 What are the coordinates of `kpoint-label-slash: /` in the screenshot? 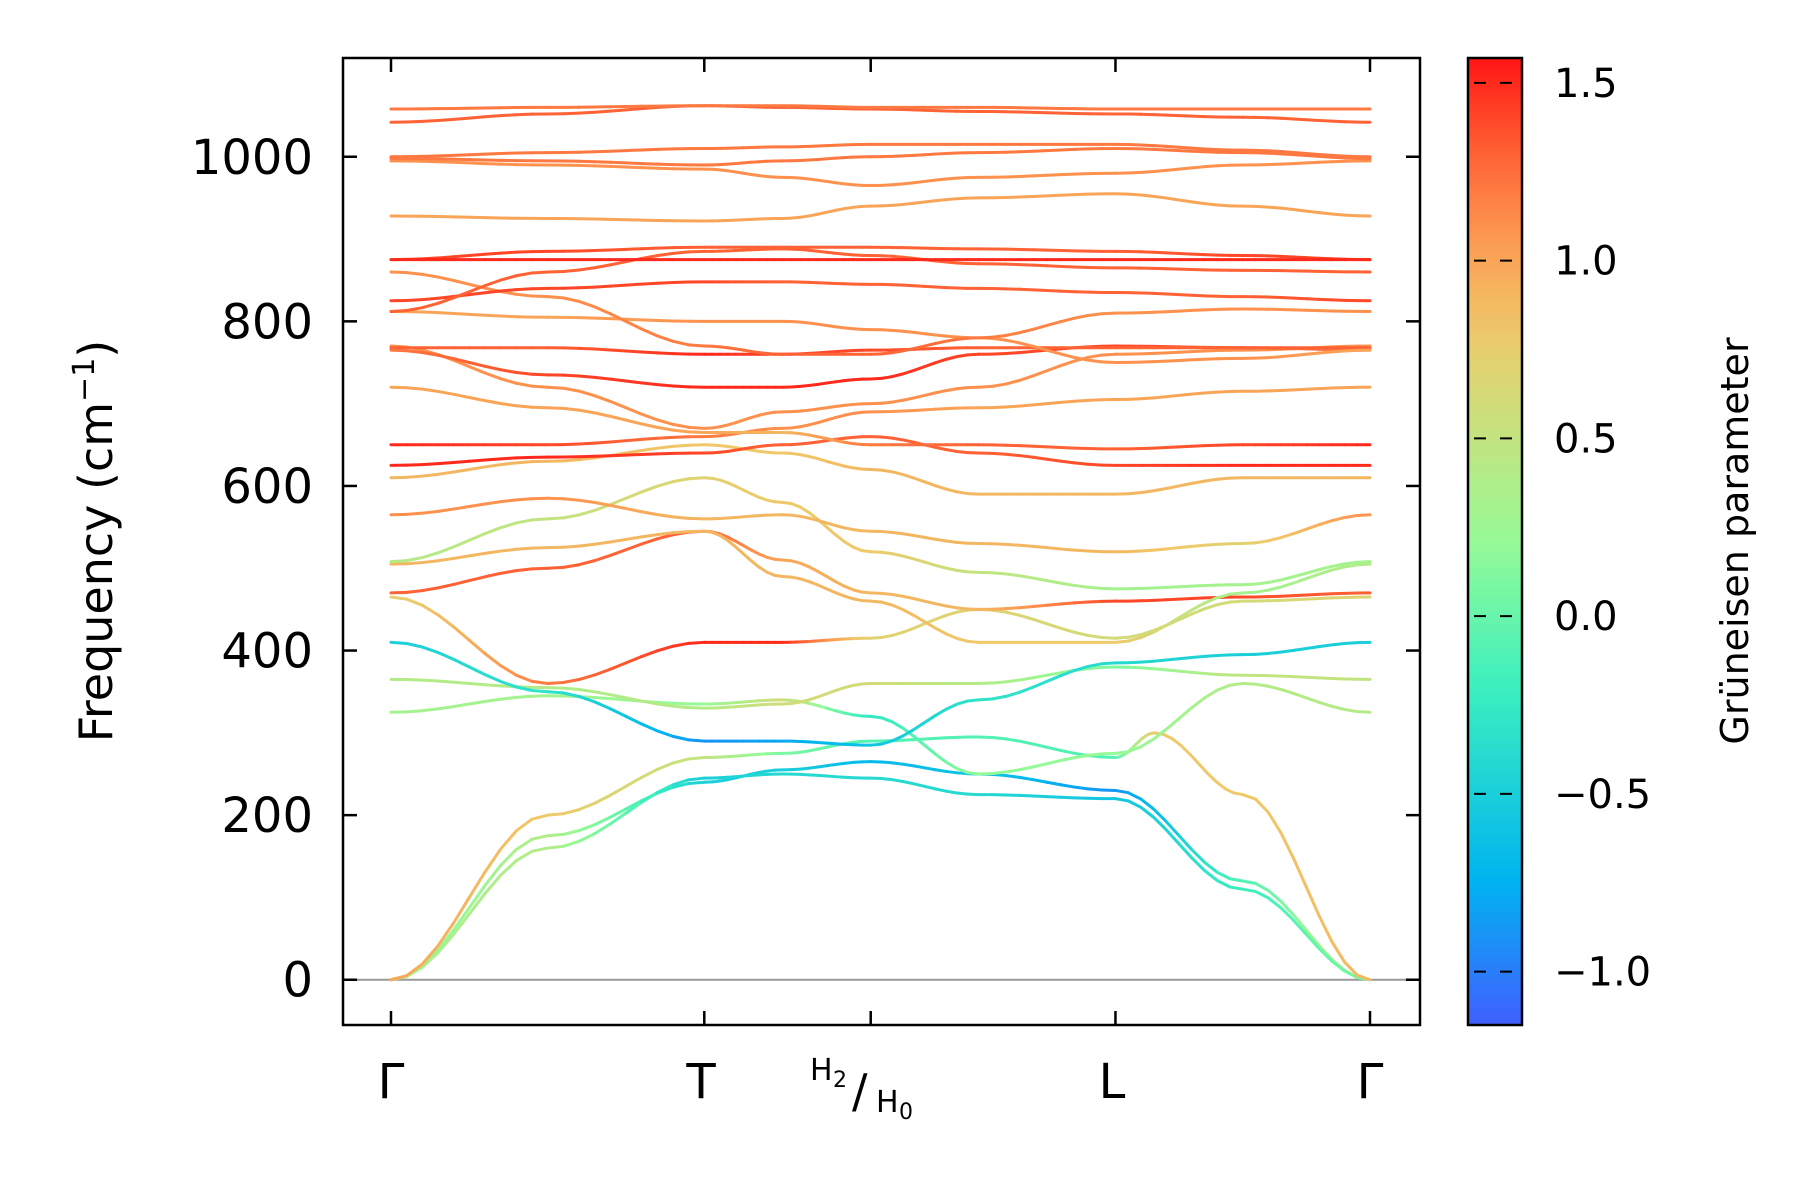 It's located at (860, 1091).